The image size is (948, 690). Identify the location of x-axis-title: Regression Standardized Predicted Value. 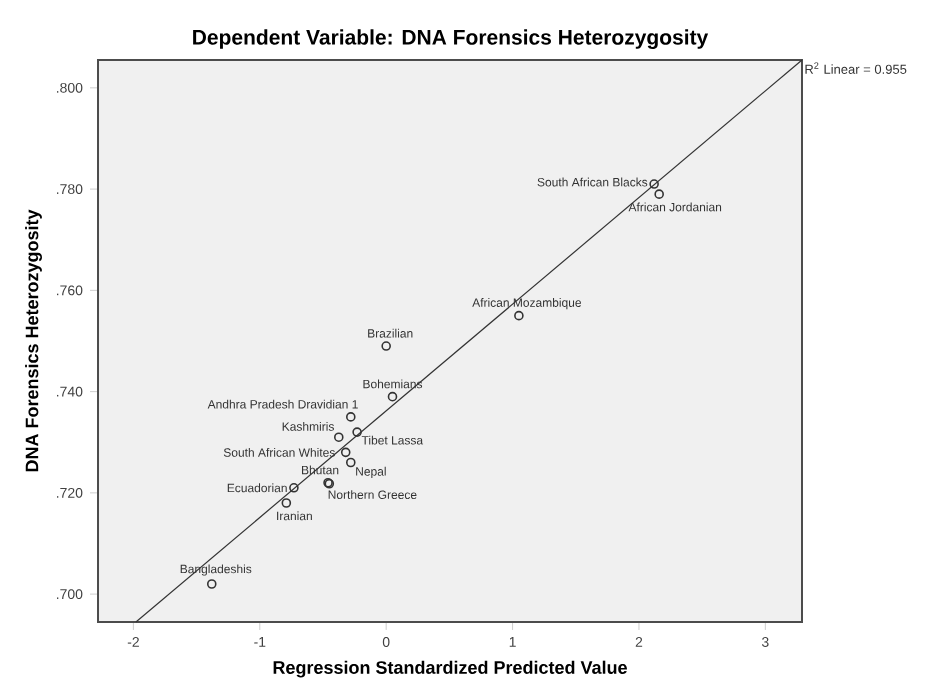
(450, 669).